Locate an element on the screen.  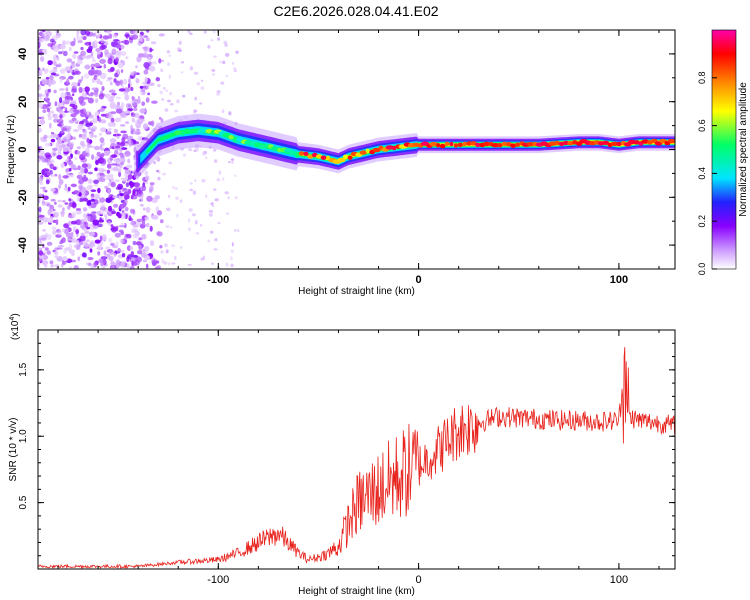
x-tick-label: 100 is located at coordinates (619, 280).